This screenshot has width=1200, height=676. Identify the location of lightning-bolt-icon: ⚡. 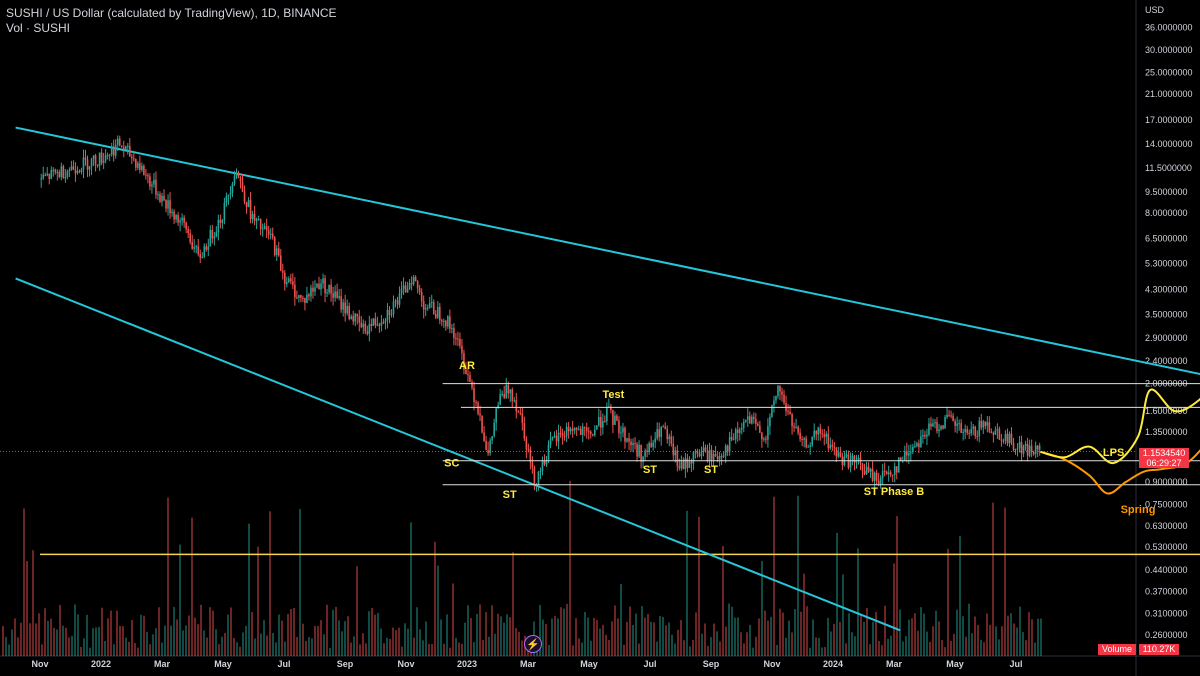
(533, 644).